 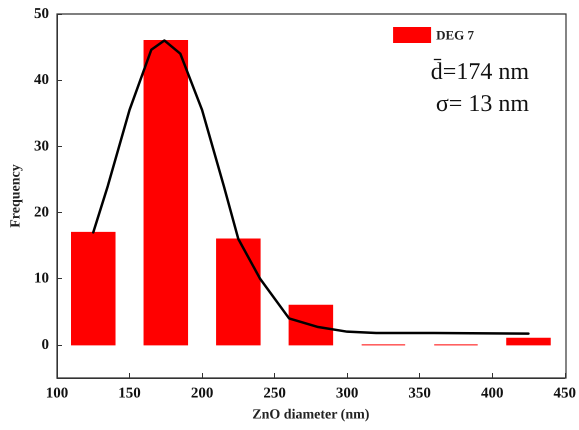 I want to click on x-tick-label: 350, so click(x=419, y=394).